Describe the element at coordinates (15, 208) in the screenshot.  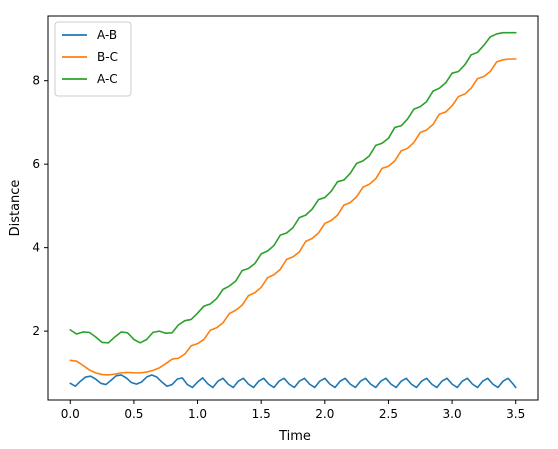
I see `y-axis-label: Distance` at that location.